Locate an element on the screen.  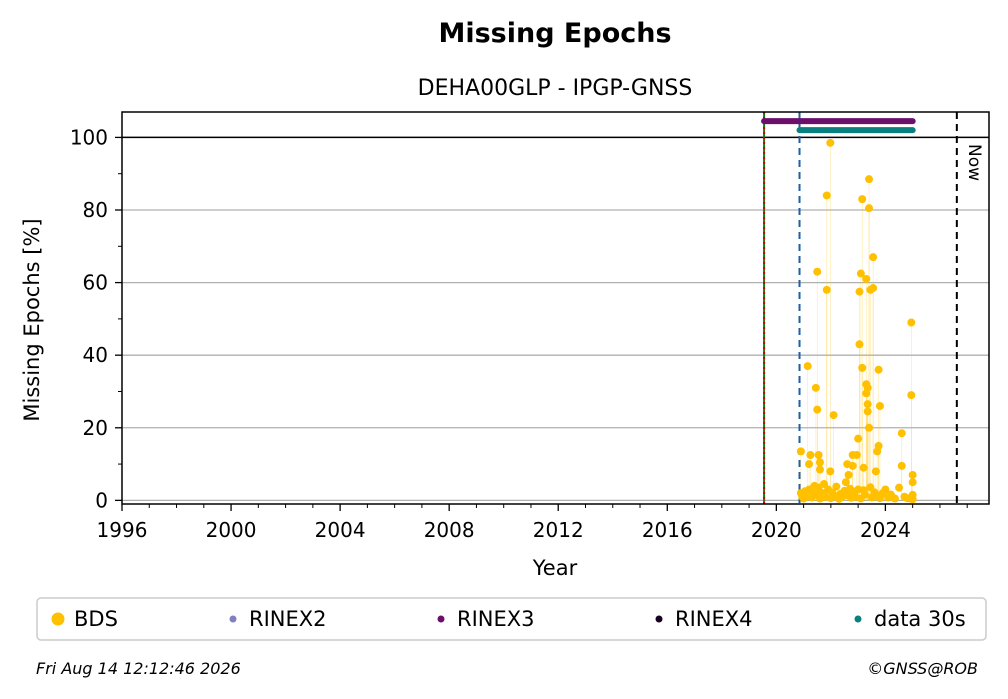
x-tick-label-2000: 2000 is located at coordinates (231, 530).